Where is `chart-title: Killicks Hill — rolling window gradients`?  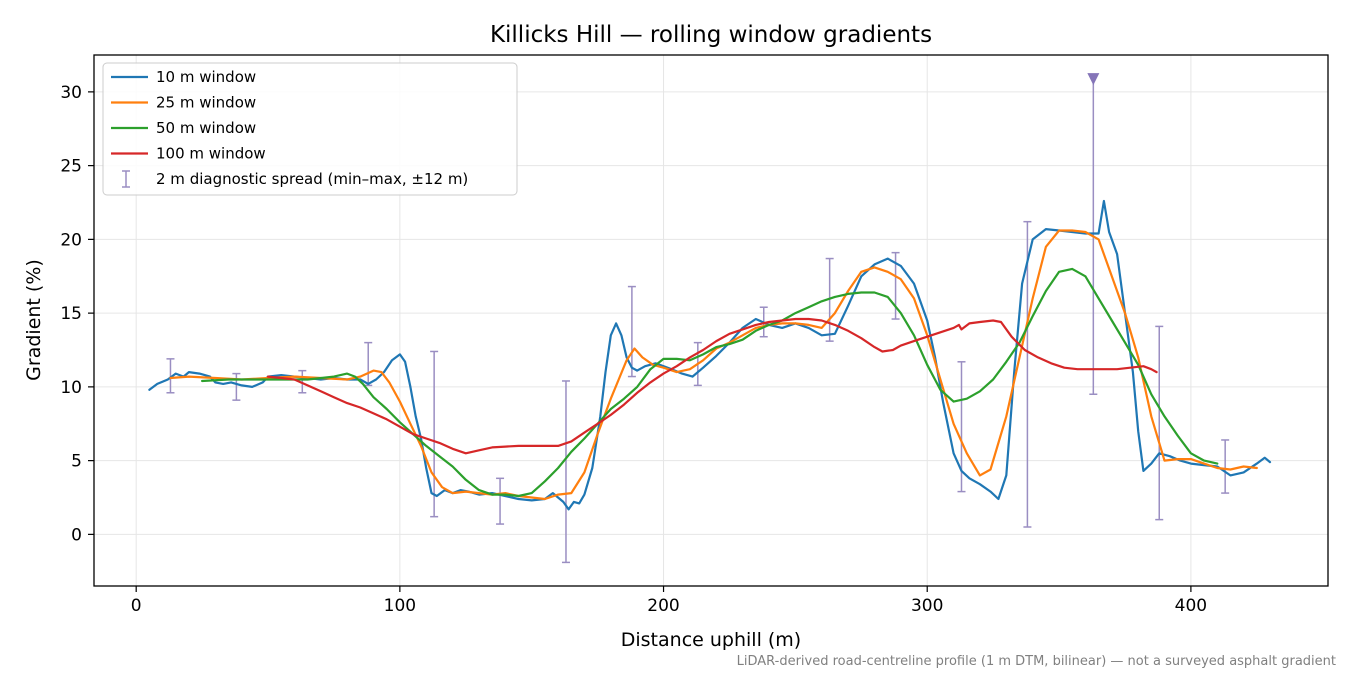 chart-title: Killicks Hill — rolling window gradients is located at coordinates (711, 35).